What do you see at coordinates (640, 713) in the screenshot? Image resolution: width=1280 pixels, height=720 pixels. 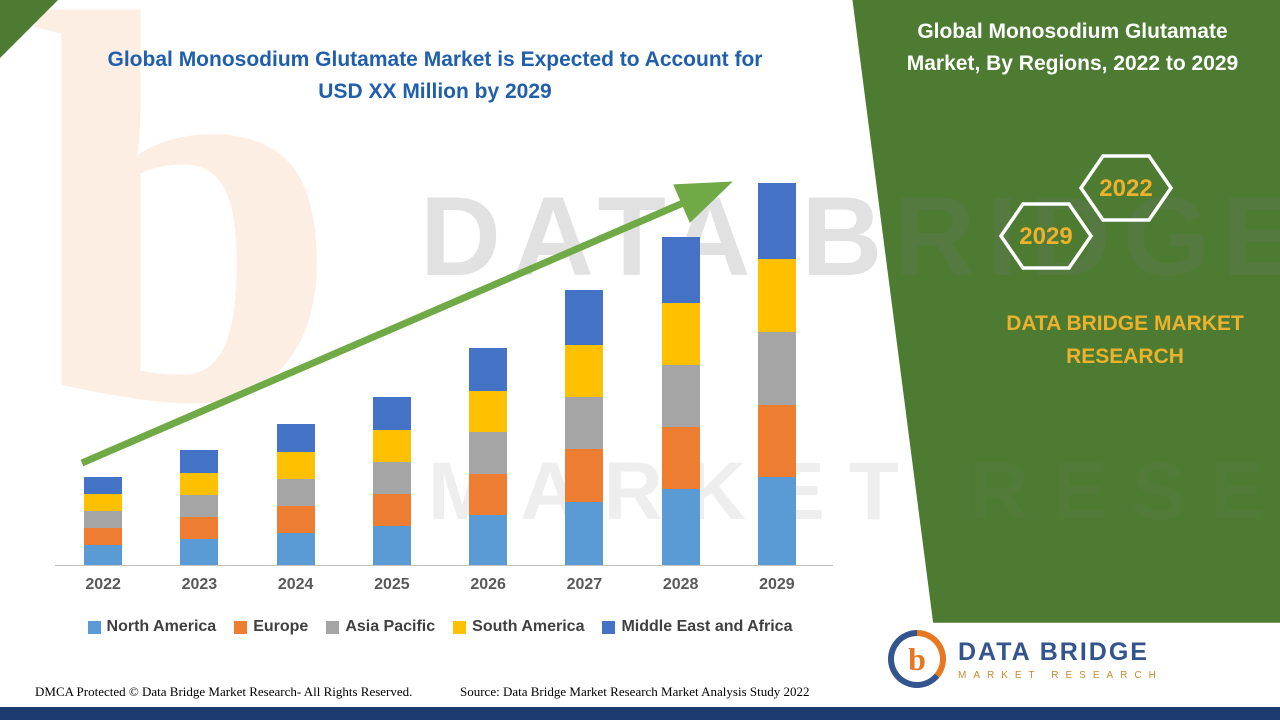 I see `bottom-navy-strip` at bounding box center [640, 713].